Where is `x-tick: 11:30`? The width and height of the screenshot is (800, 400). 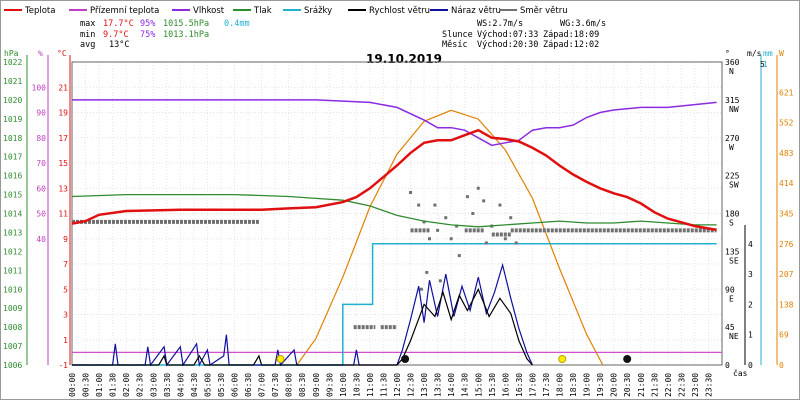 x-tick: 11:30 is located at coordinates (383, 385).